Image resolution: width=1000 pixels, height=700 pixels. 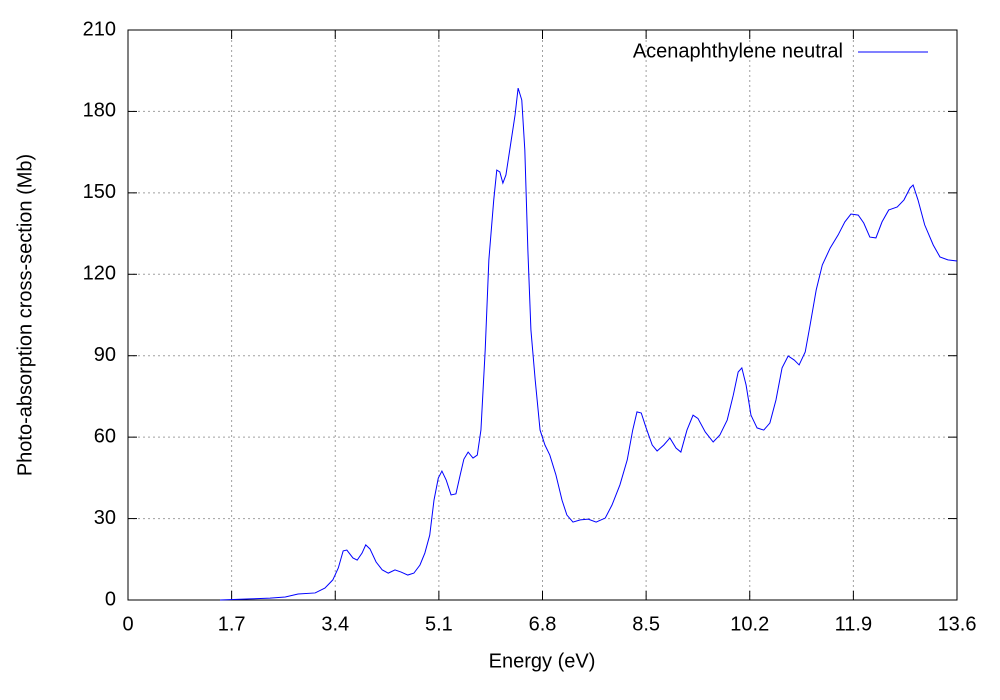 I want to click on y-tick-label: 30, so click(x=105, y=518).